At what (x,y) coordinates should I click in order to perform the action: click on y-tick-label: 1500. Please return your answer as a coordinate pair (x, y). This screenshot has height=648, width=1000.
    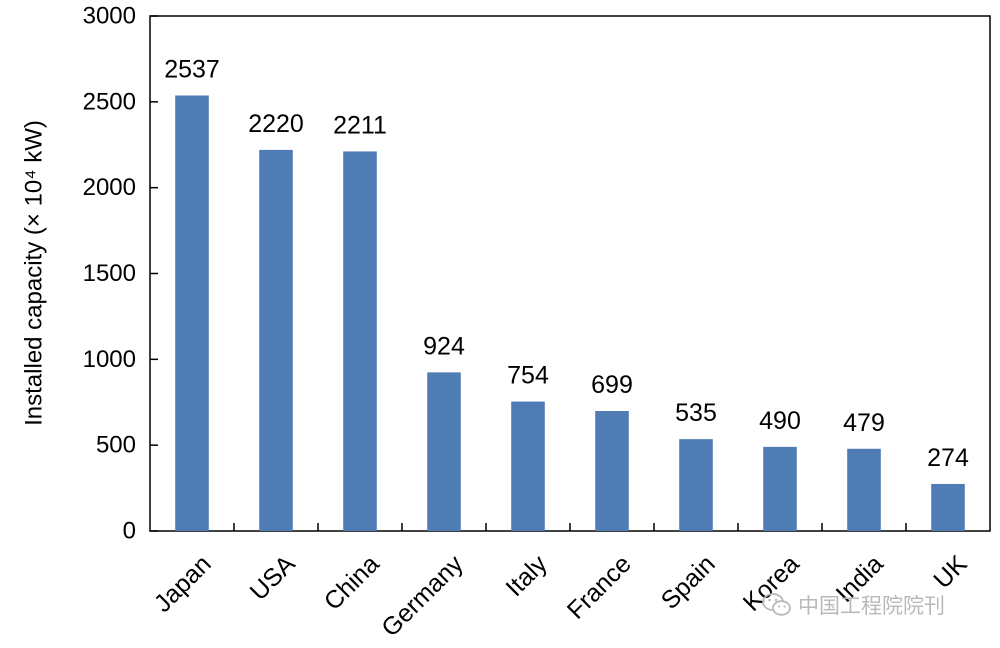
    Looking at the image, I should click on (109, 273).